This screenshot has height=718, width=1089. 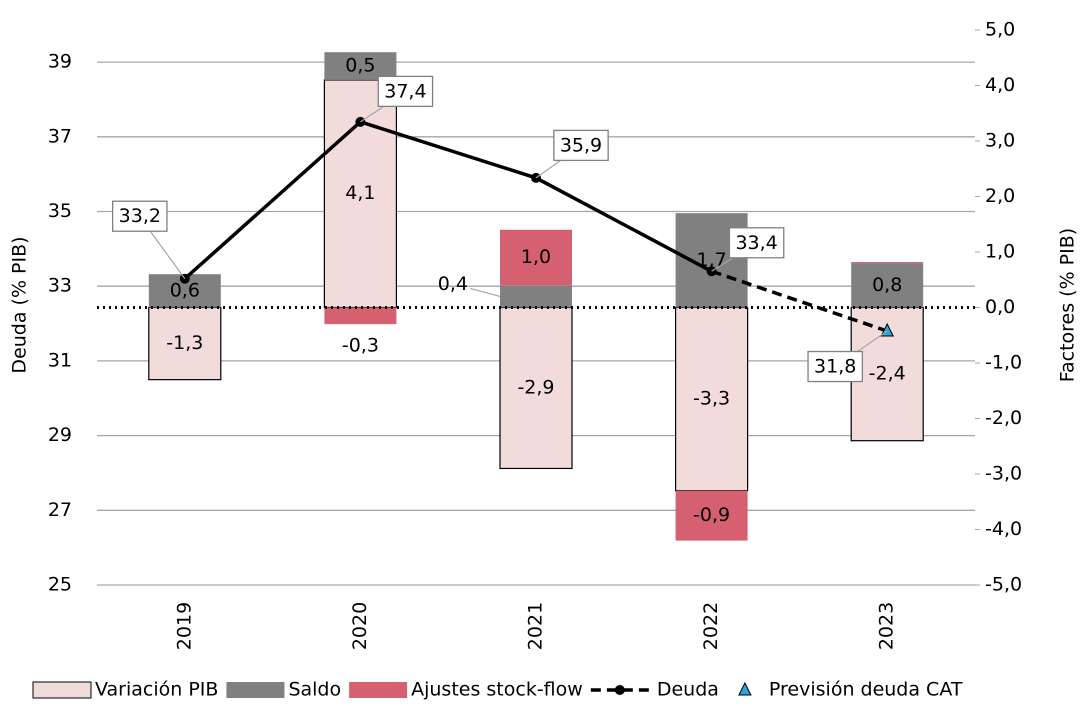 I want to click on data-label: 0,8, so click(x=887, y=285).